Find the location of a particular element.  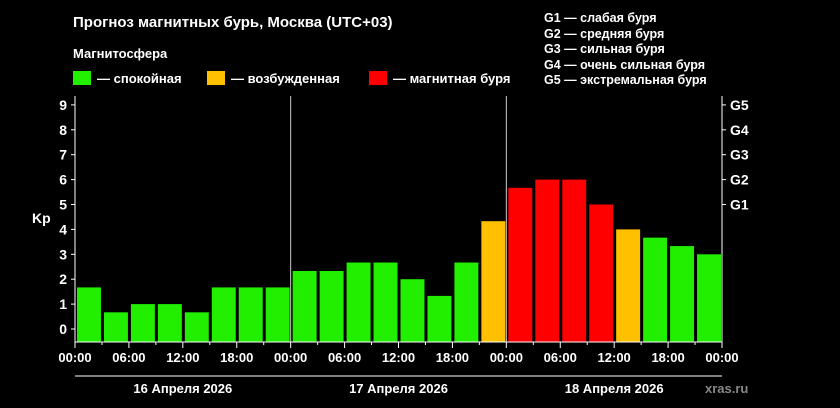

y-tick-label: 6 is located at coordinates (63, 180).